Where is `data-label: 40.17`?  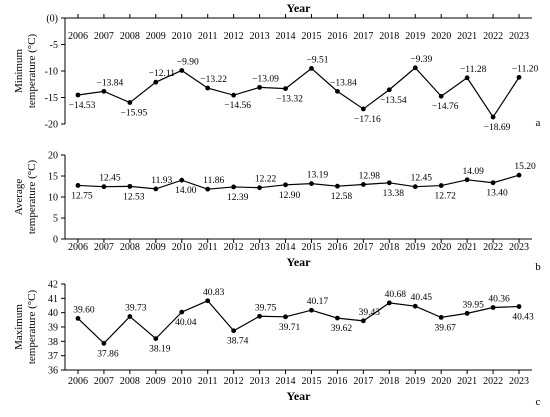 data-label: 40.17 is located at coordinates (318, 302).